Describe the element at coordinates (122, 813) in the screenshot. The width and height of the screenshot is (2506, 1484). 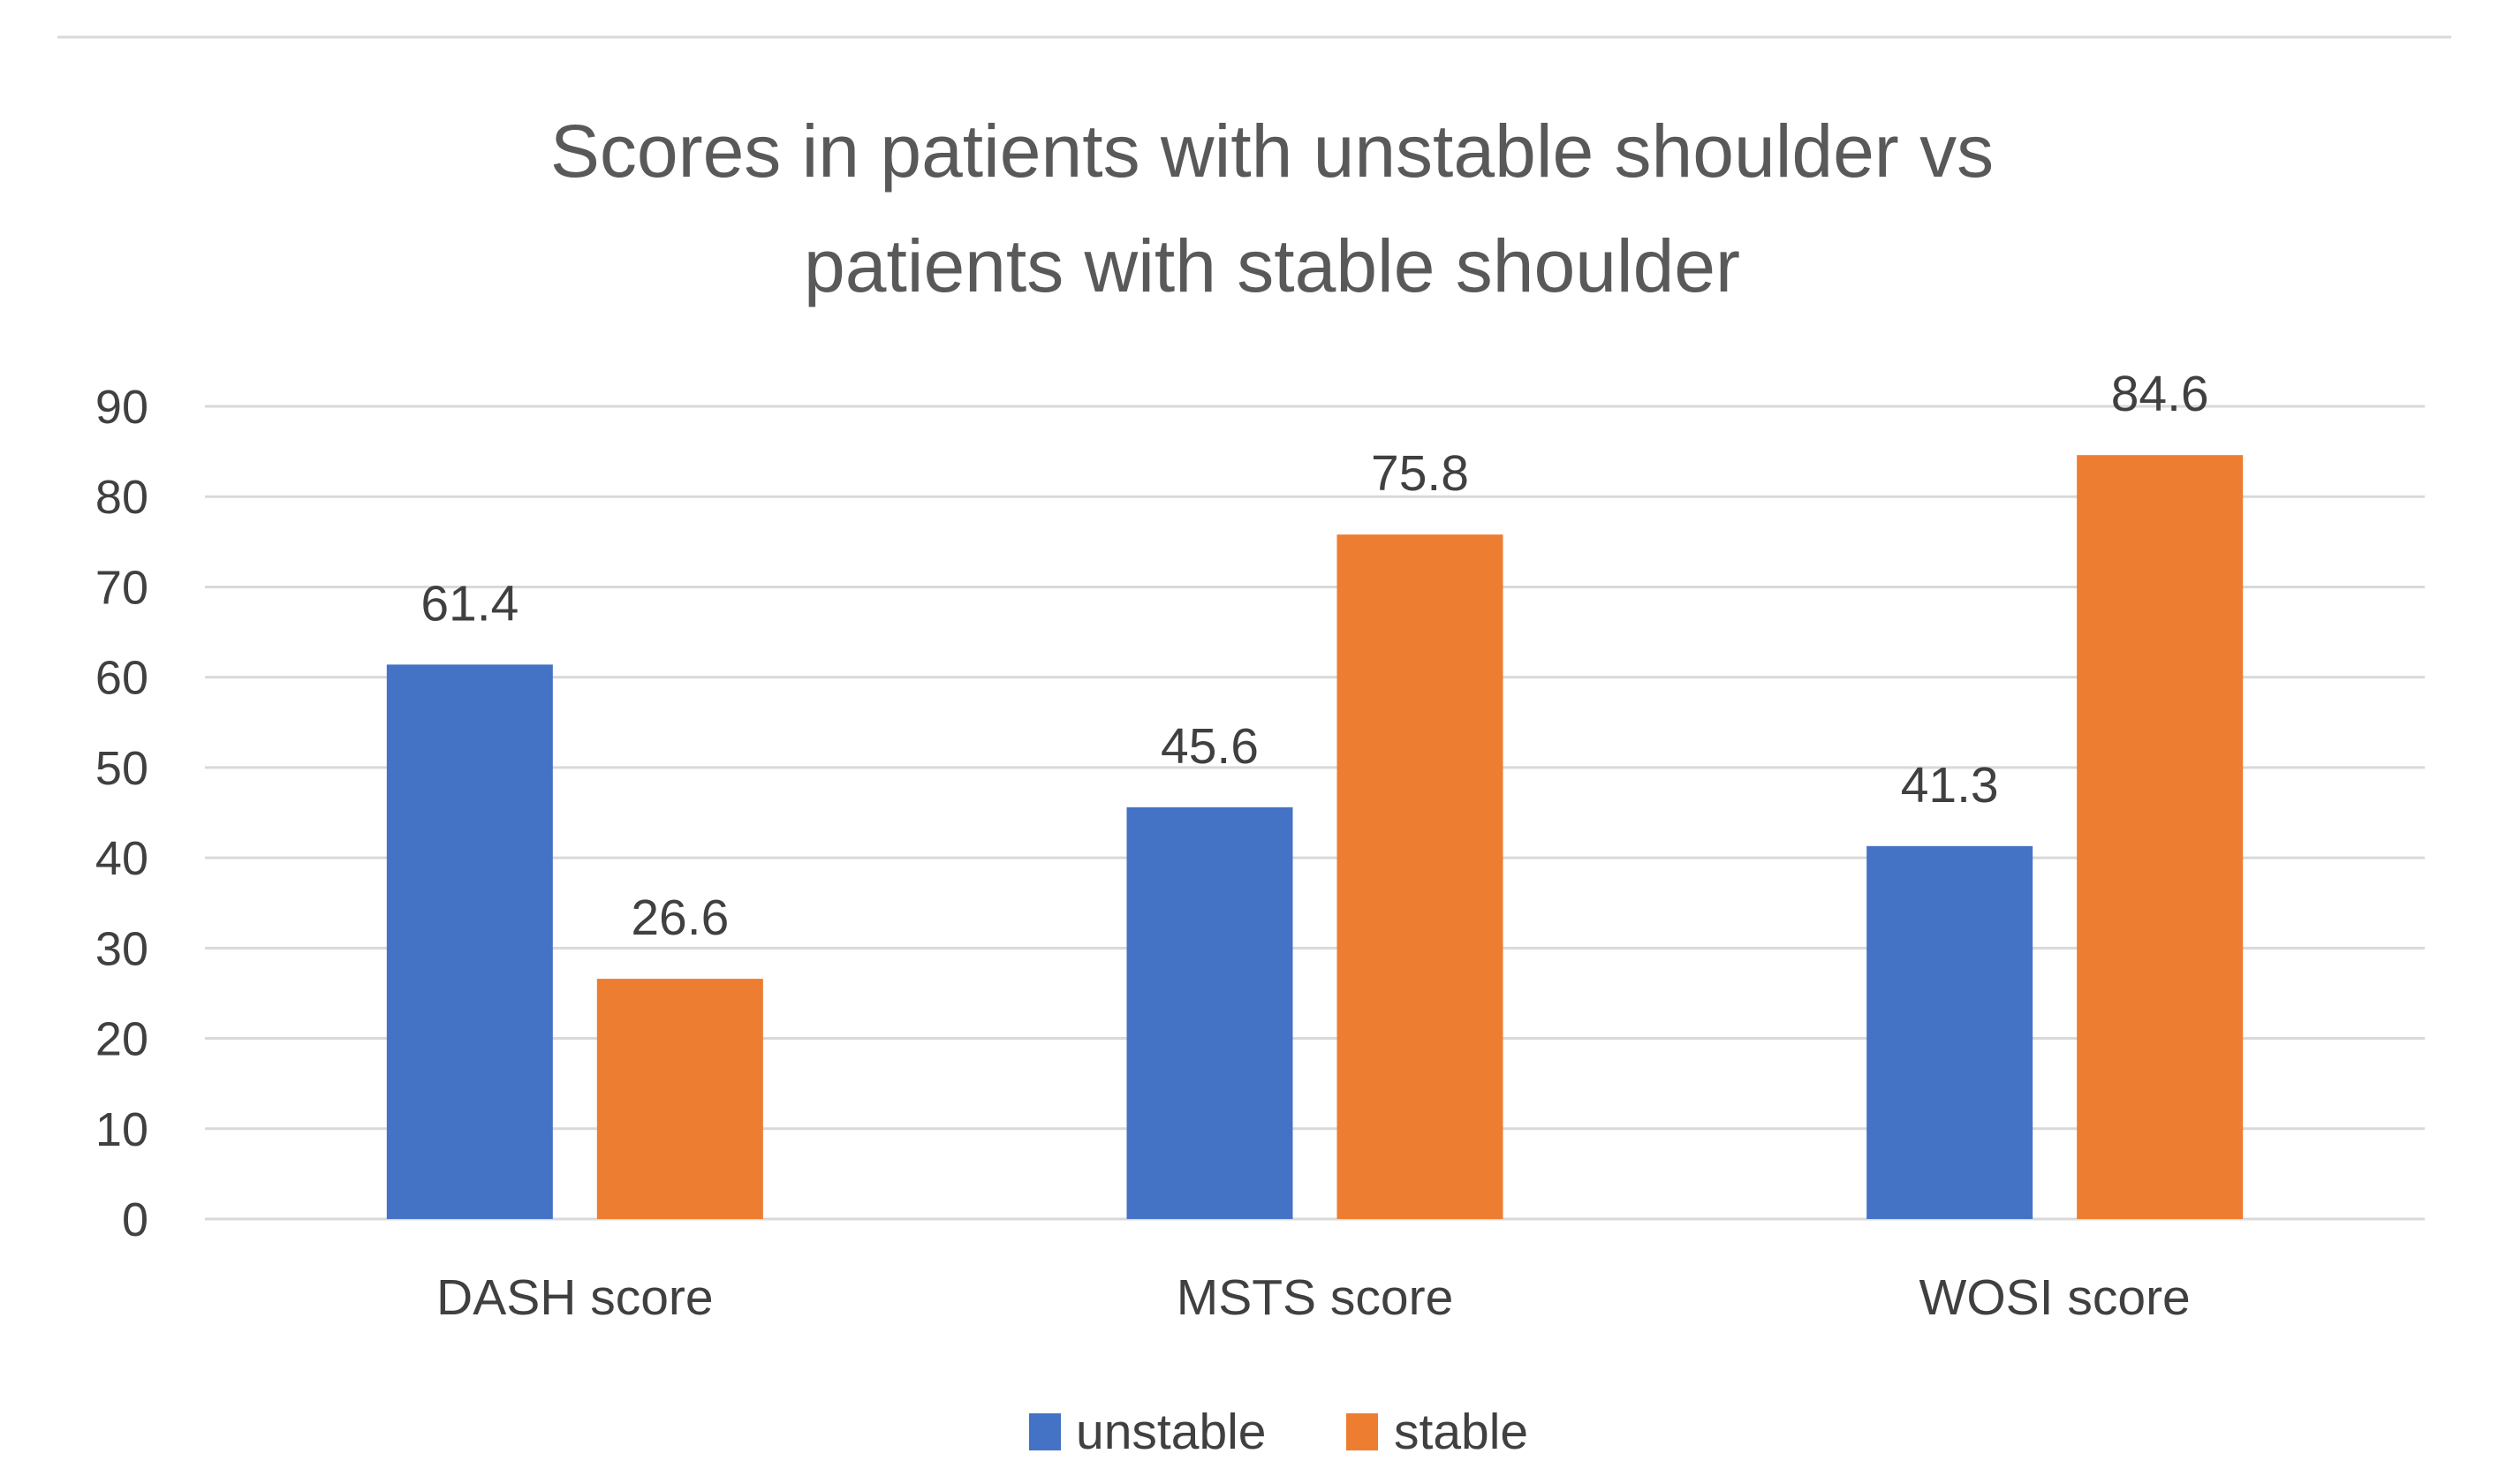
I see `y-axis: 0 10 20 30 40 50 60 70 80 90` at that location.